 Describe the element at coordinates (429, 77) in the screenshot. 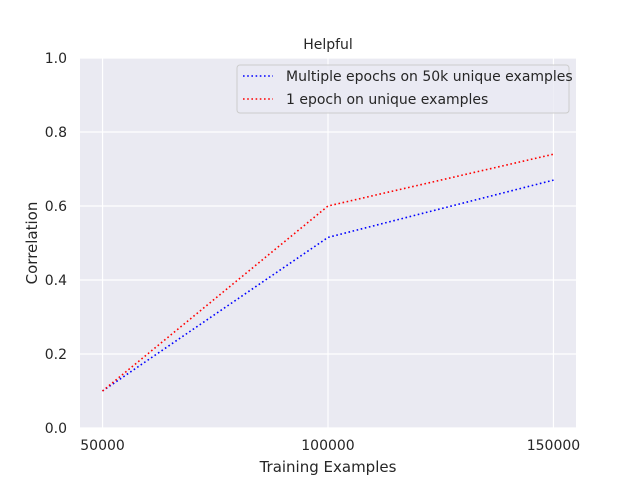

I see `legend-label-0: Multiple epochs on 50k unique examples` at that location.